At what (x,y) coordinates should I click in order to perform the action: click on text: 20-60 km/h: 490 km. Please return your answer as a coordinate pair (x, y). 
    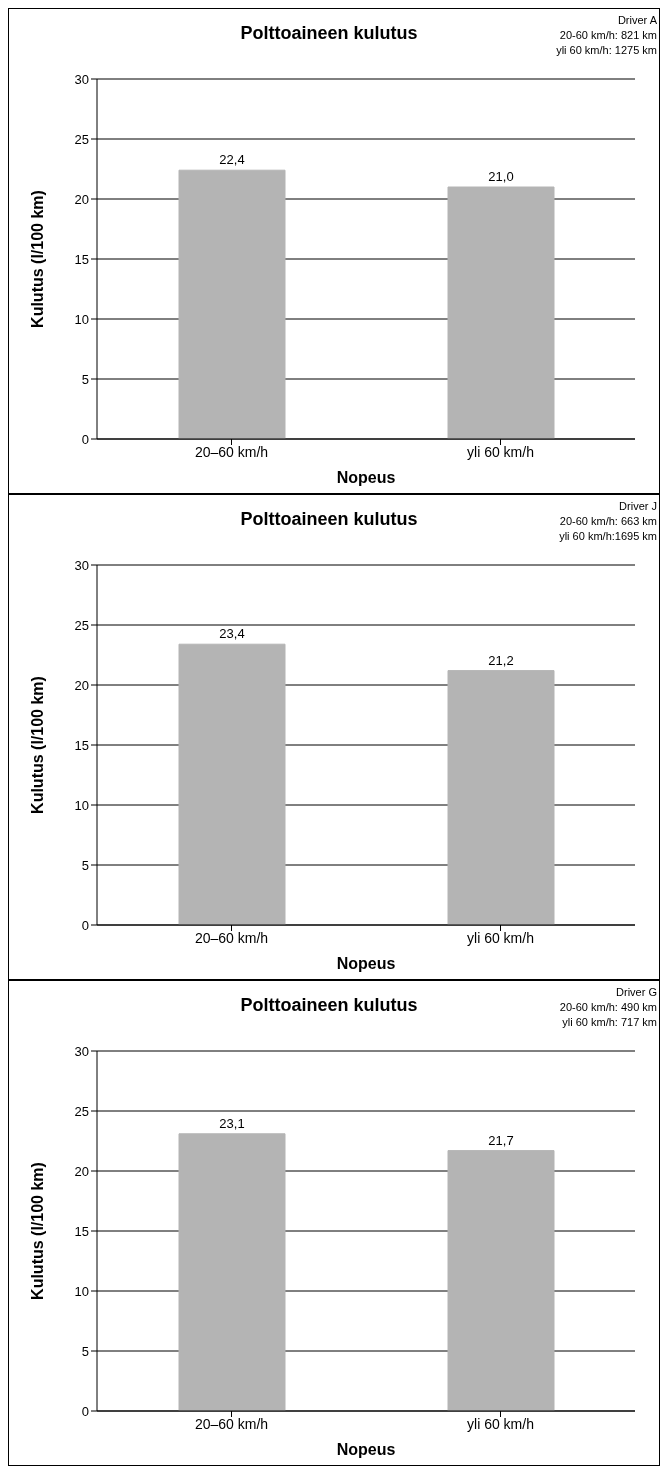
    Looking at the image, I should click on (608, 1007).